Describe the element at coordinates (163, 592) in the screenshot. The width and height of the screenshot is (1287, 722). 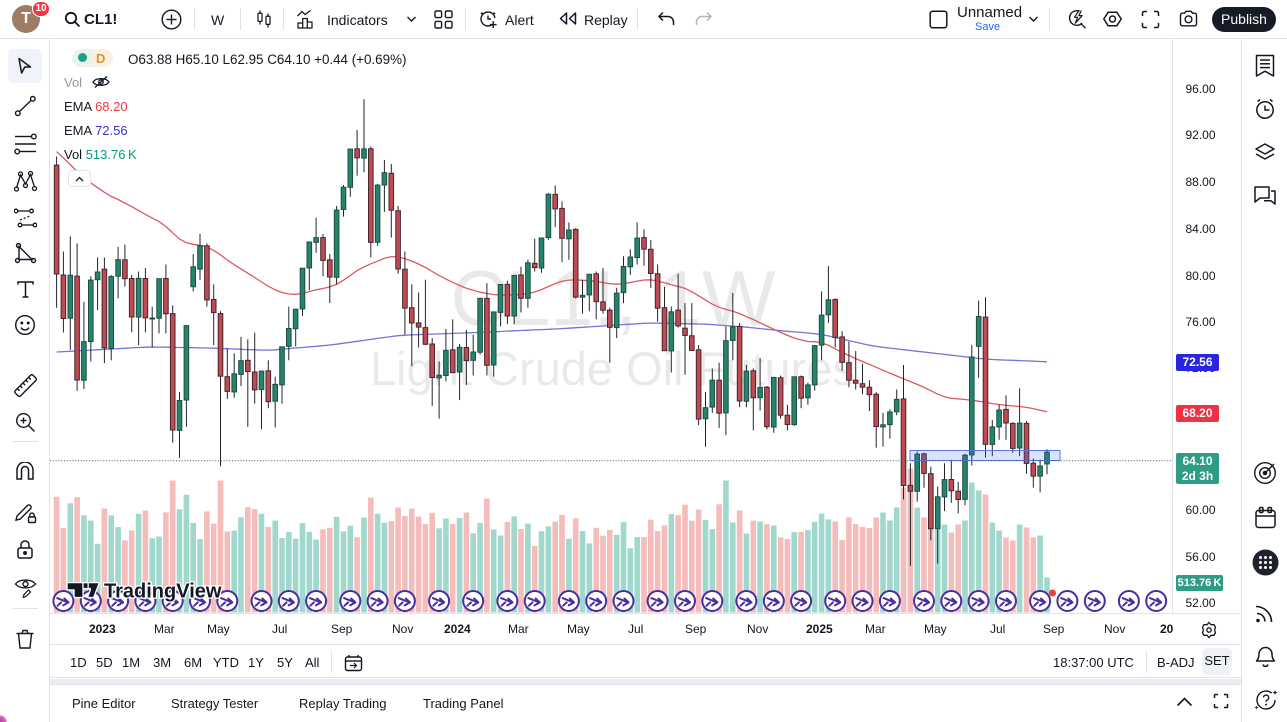
I see `svg-text: TradingView` at that location.